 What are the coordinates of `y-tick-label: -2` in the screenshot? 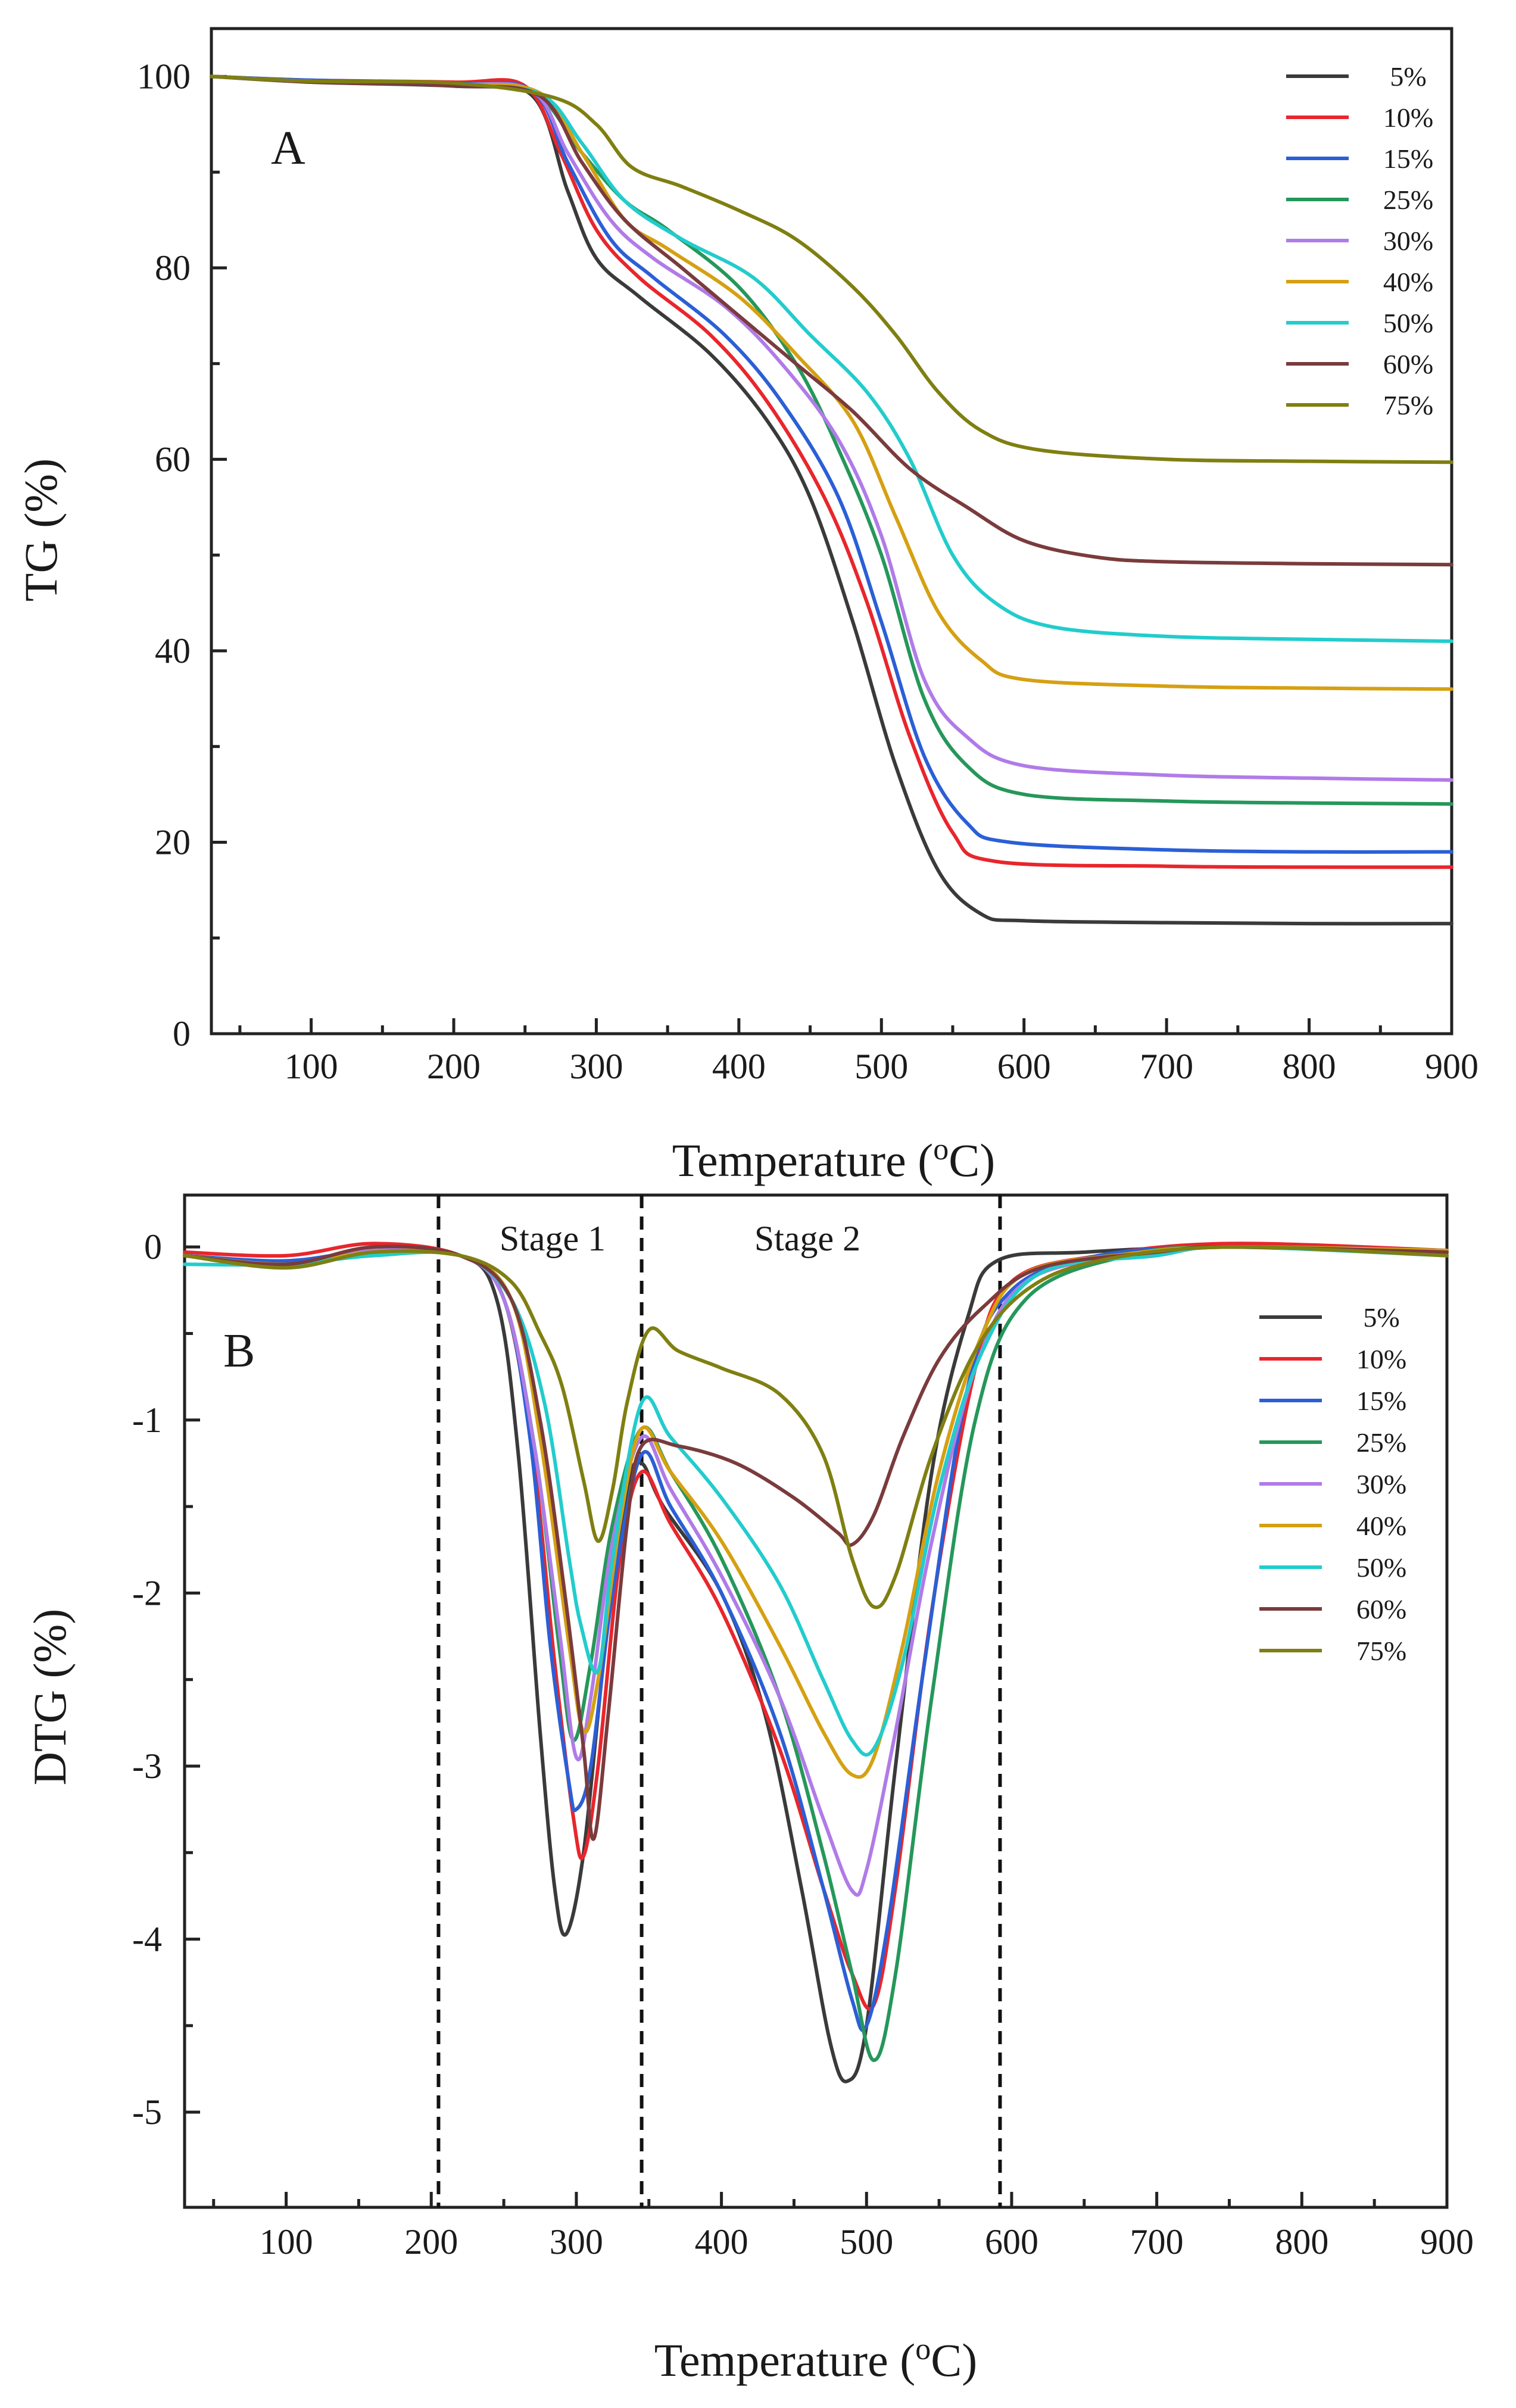 It's located at (147, 1592).